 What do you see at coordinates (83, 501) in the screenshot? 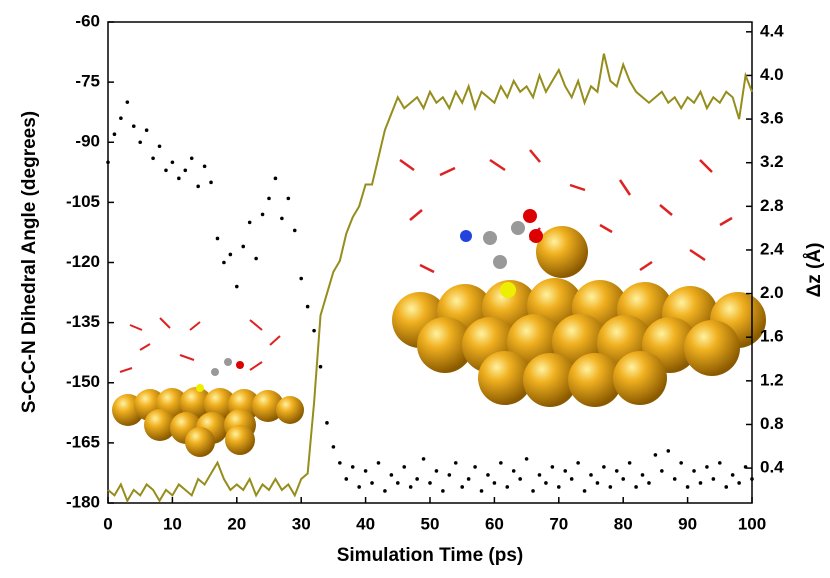
I see `y-tick-label: -180` at bounding box center [83, 501].